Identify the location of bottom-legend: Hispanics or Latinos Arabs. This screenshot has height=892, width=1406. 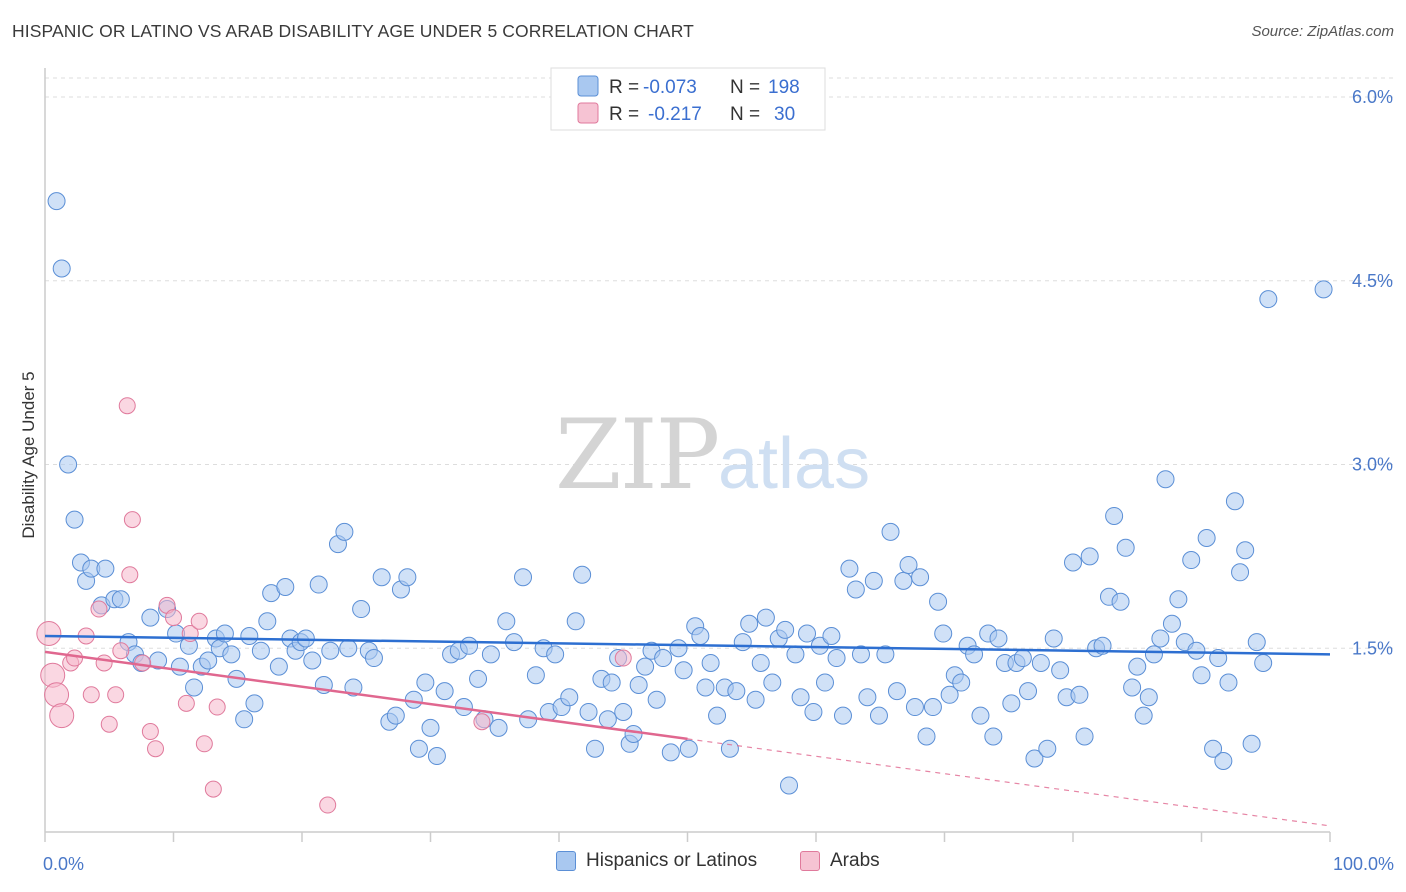
(703, 865).